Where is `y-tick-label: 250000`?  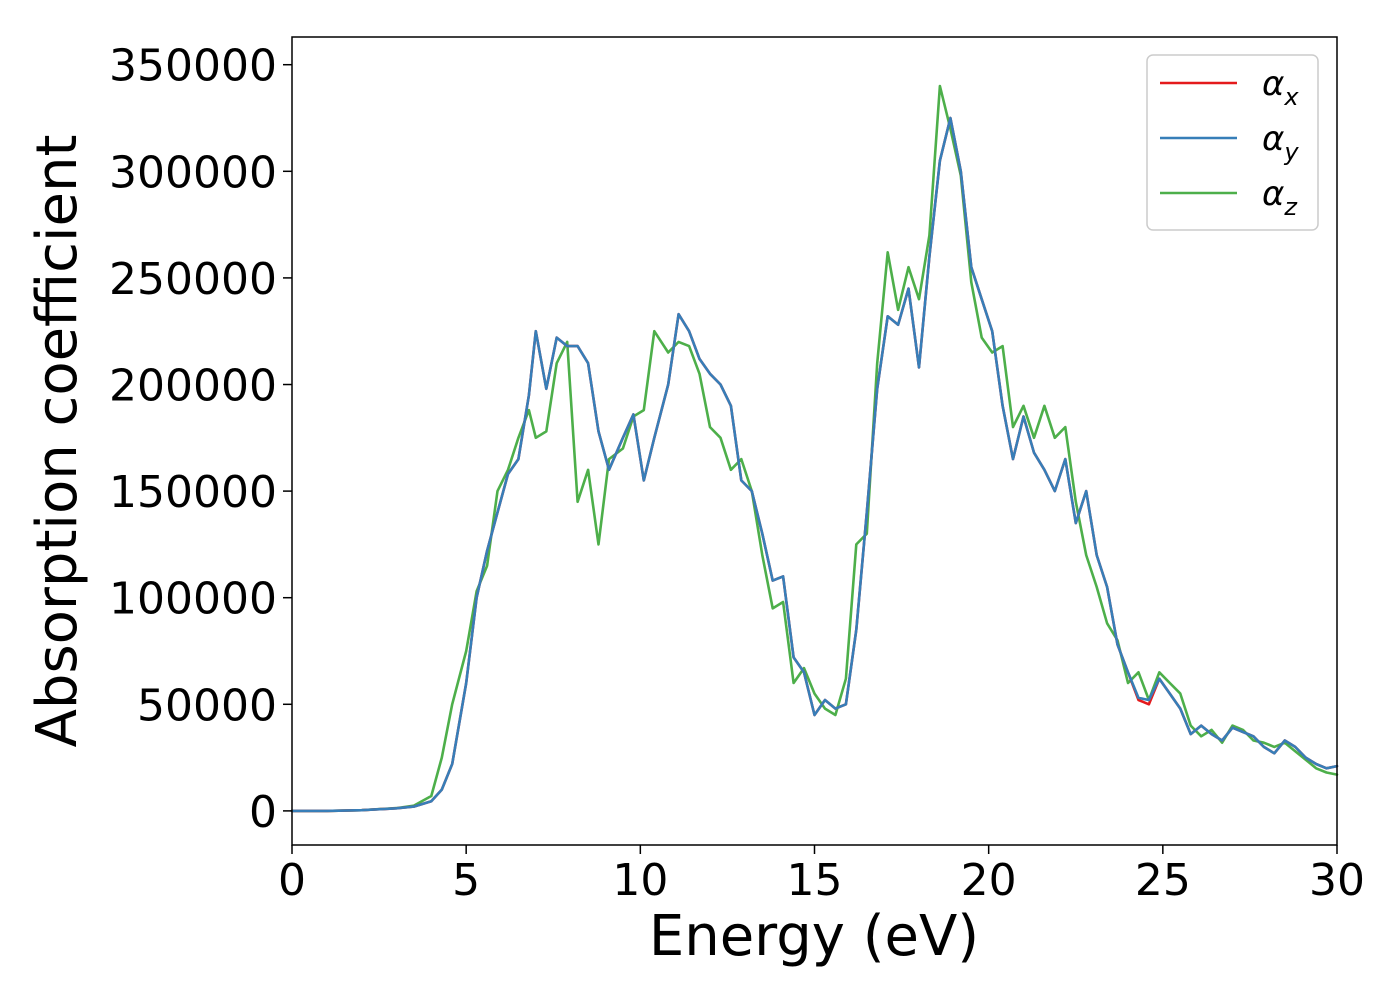
y-tick-label: 250000 is located at coordinates (193, 279).